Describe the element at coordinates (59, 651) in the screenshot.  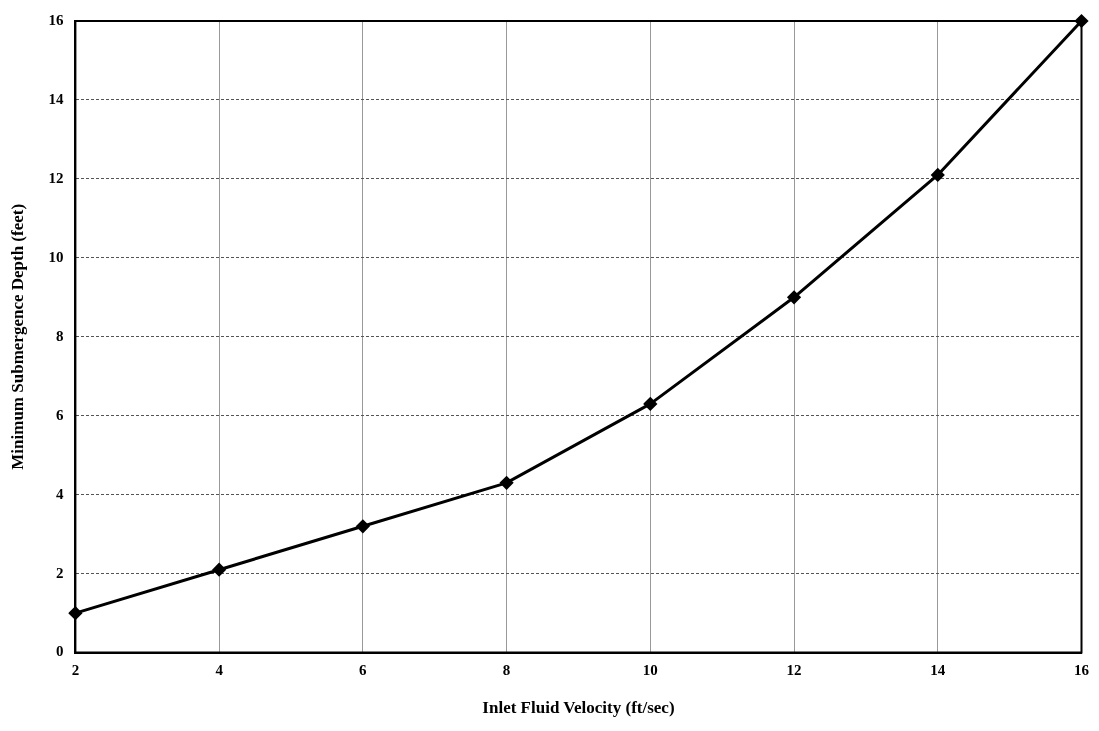
I see `y-tick-label: 0` at that location.